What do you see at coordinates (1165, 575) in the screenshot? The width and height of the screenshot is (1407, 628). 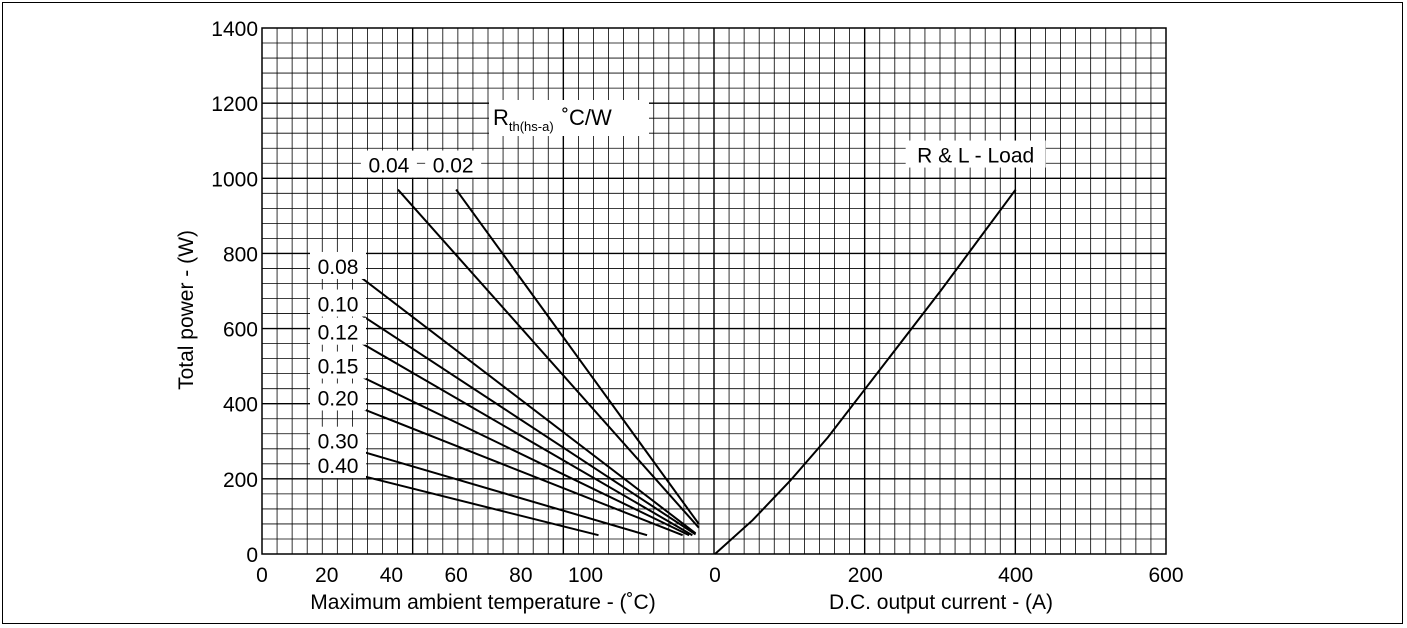 I see `x-tick-label-current: 600` at bounding box center [1165, 575].